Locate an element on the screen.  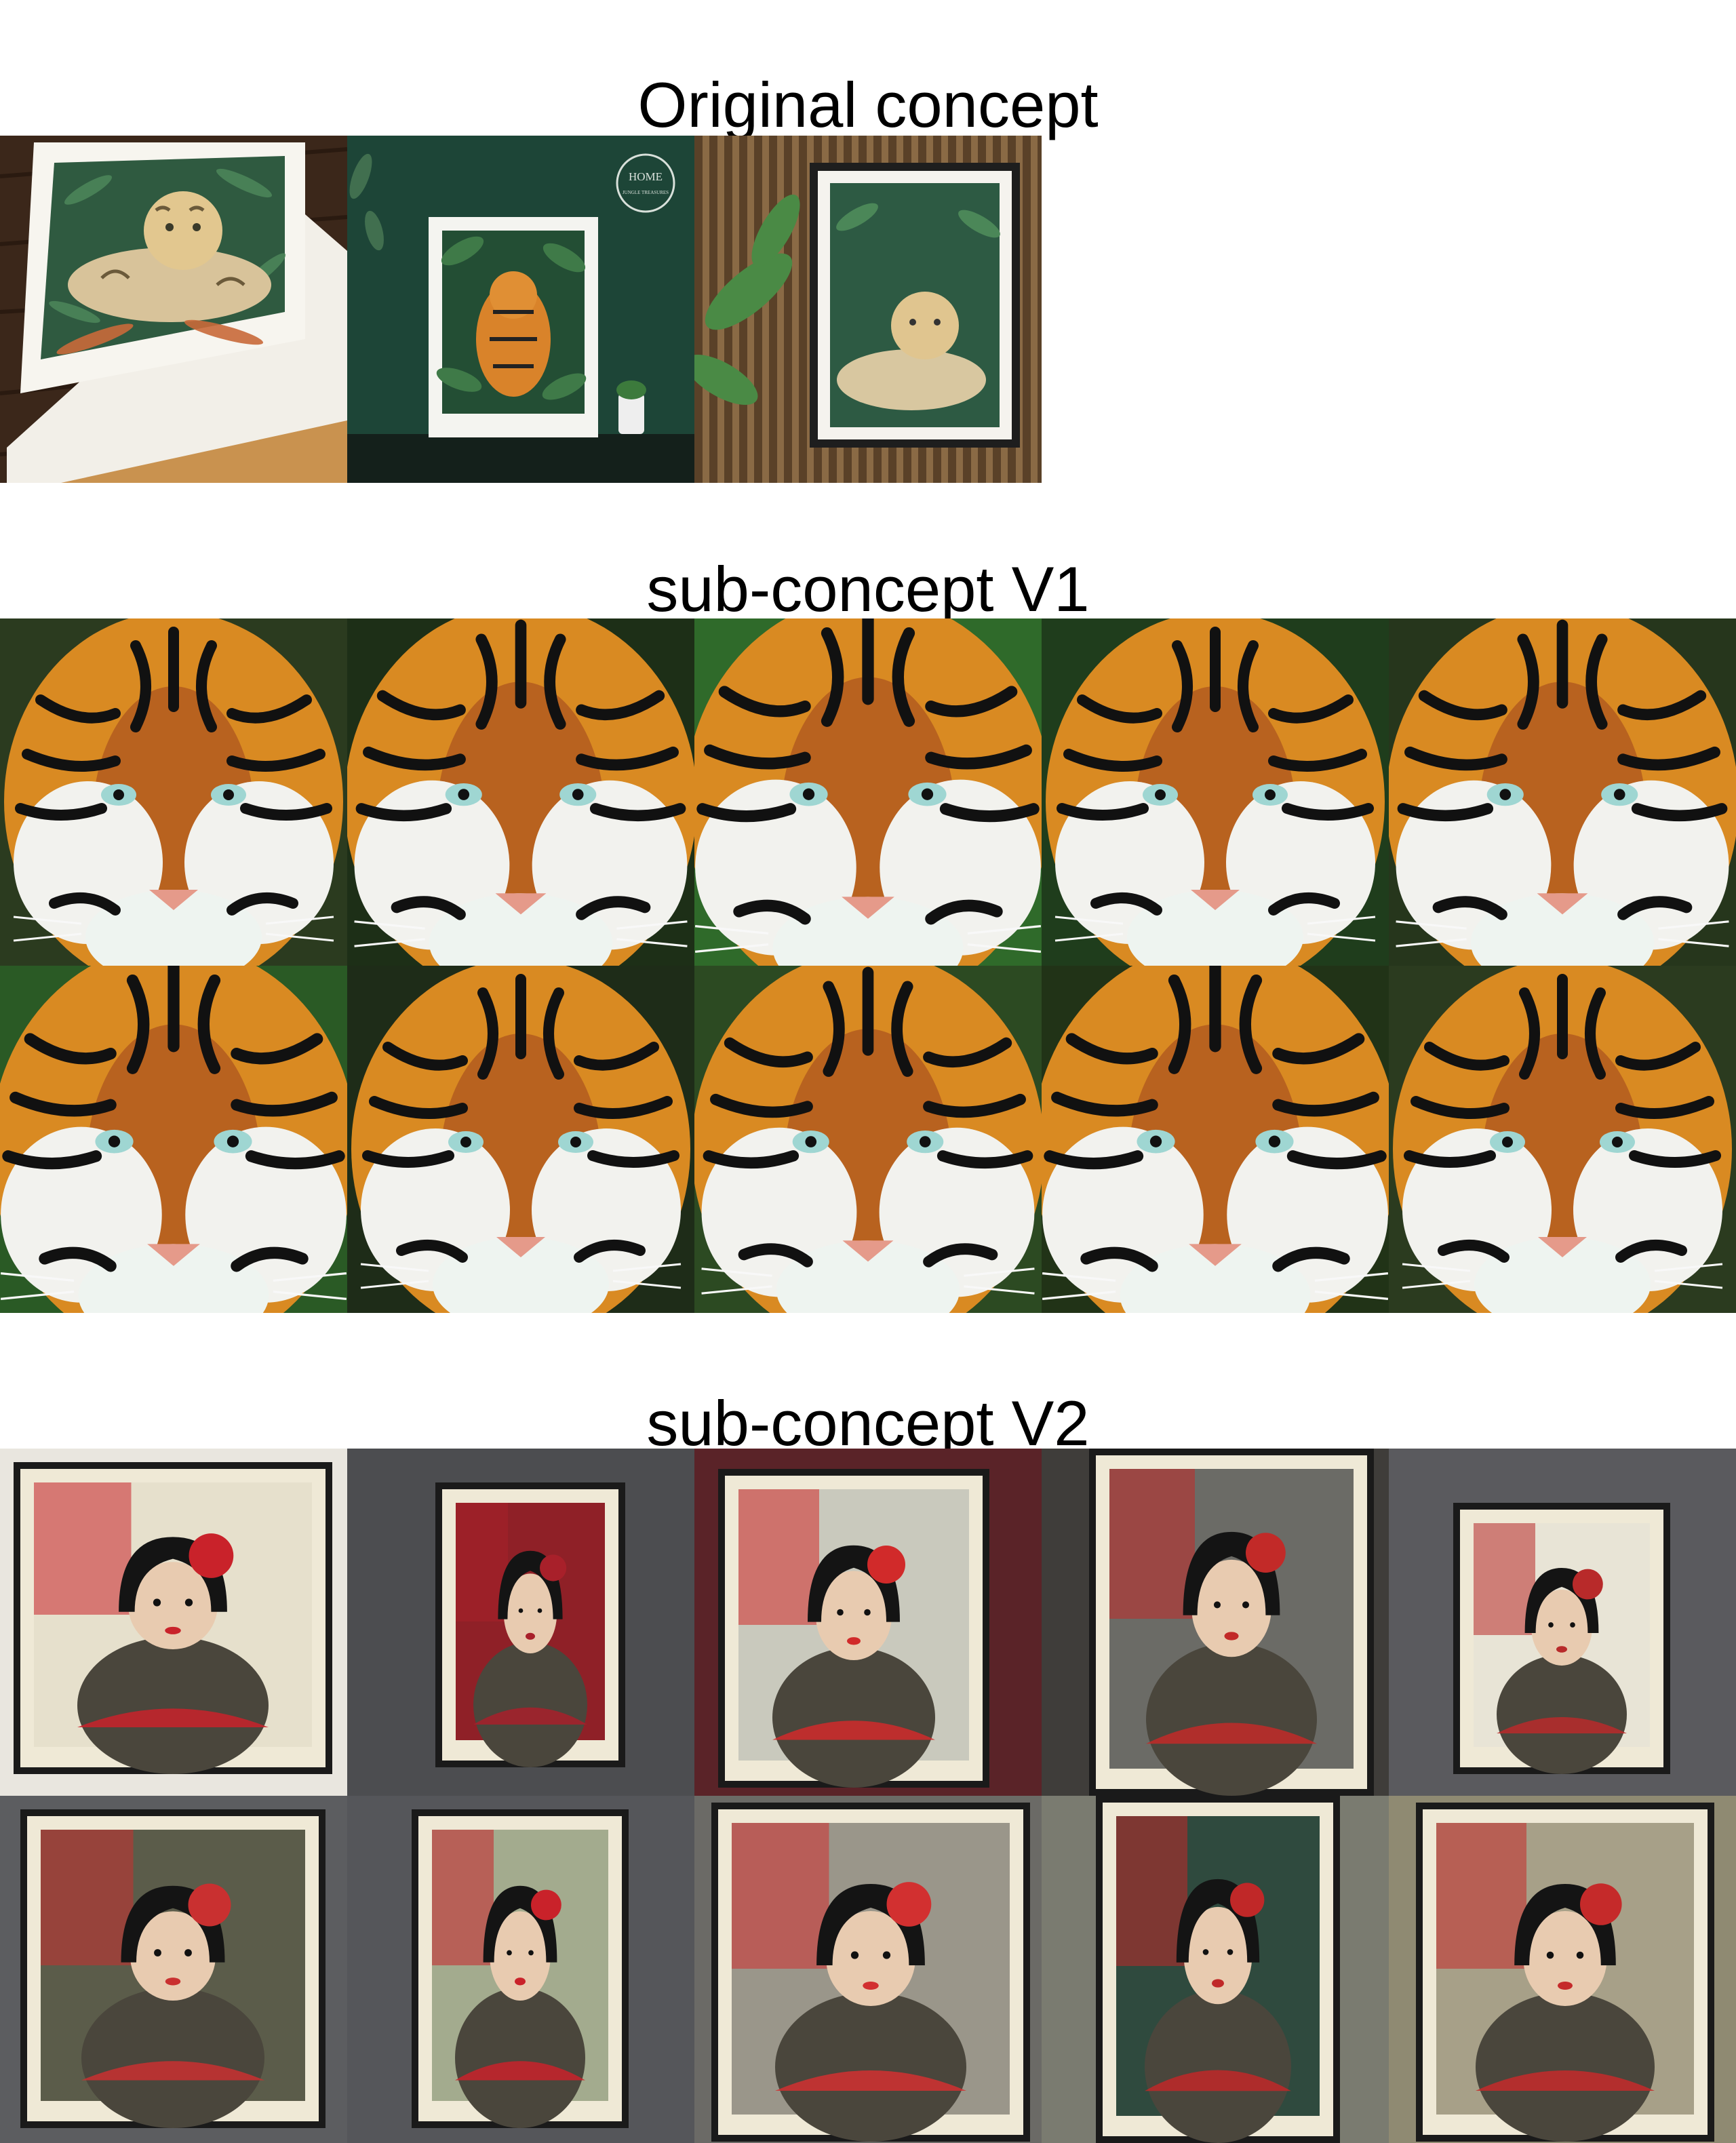
framed-tiger-dark-wall-image: HOME JUNGLE TREASURES is located at coordinates (520, 309).